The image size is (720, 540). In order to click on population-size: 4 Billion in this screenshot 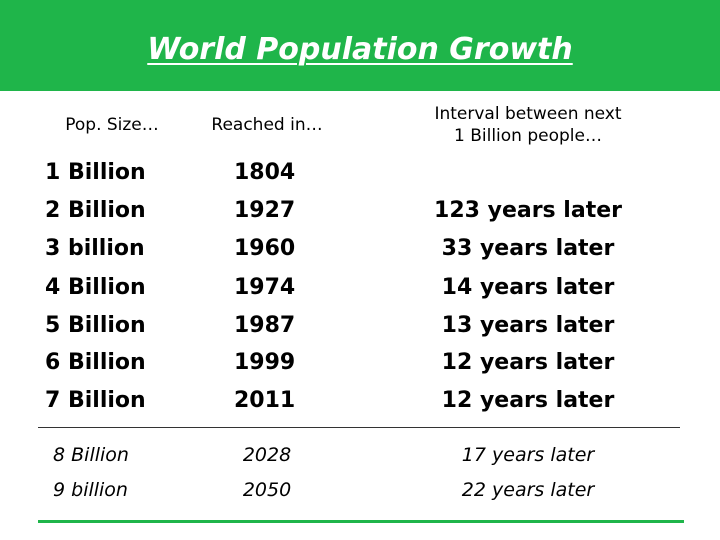, I will do `click(95, 287)`.